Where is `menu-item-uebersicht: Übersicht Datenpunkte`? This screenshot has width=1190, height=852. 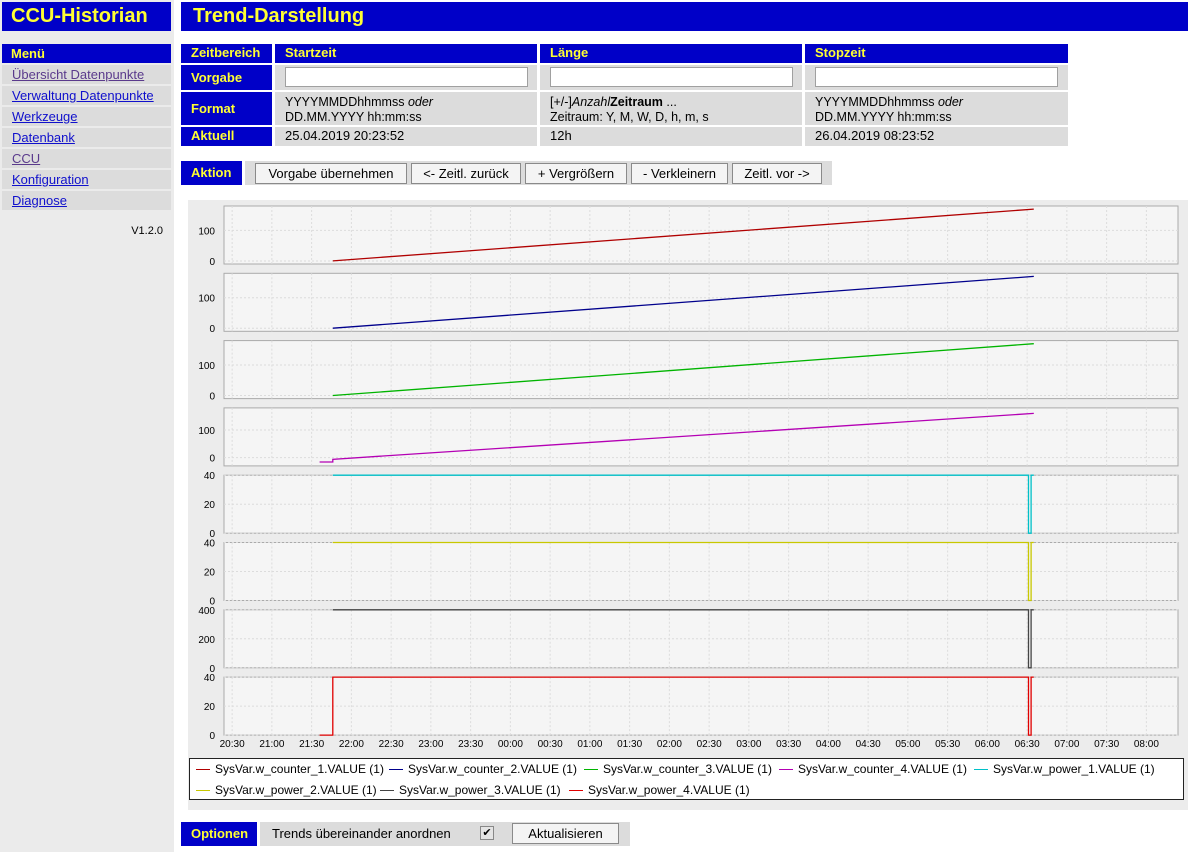
menu-item-uebersicht: Übersicht Datenpunkte is located at coordinates (86, 74).